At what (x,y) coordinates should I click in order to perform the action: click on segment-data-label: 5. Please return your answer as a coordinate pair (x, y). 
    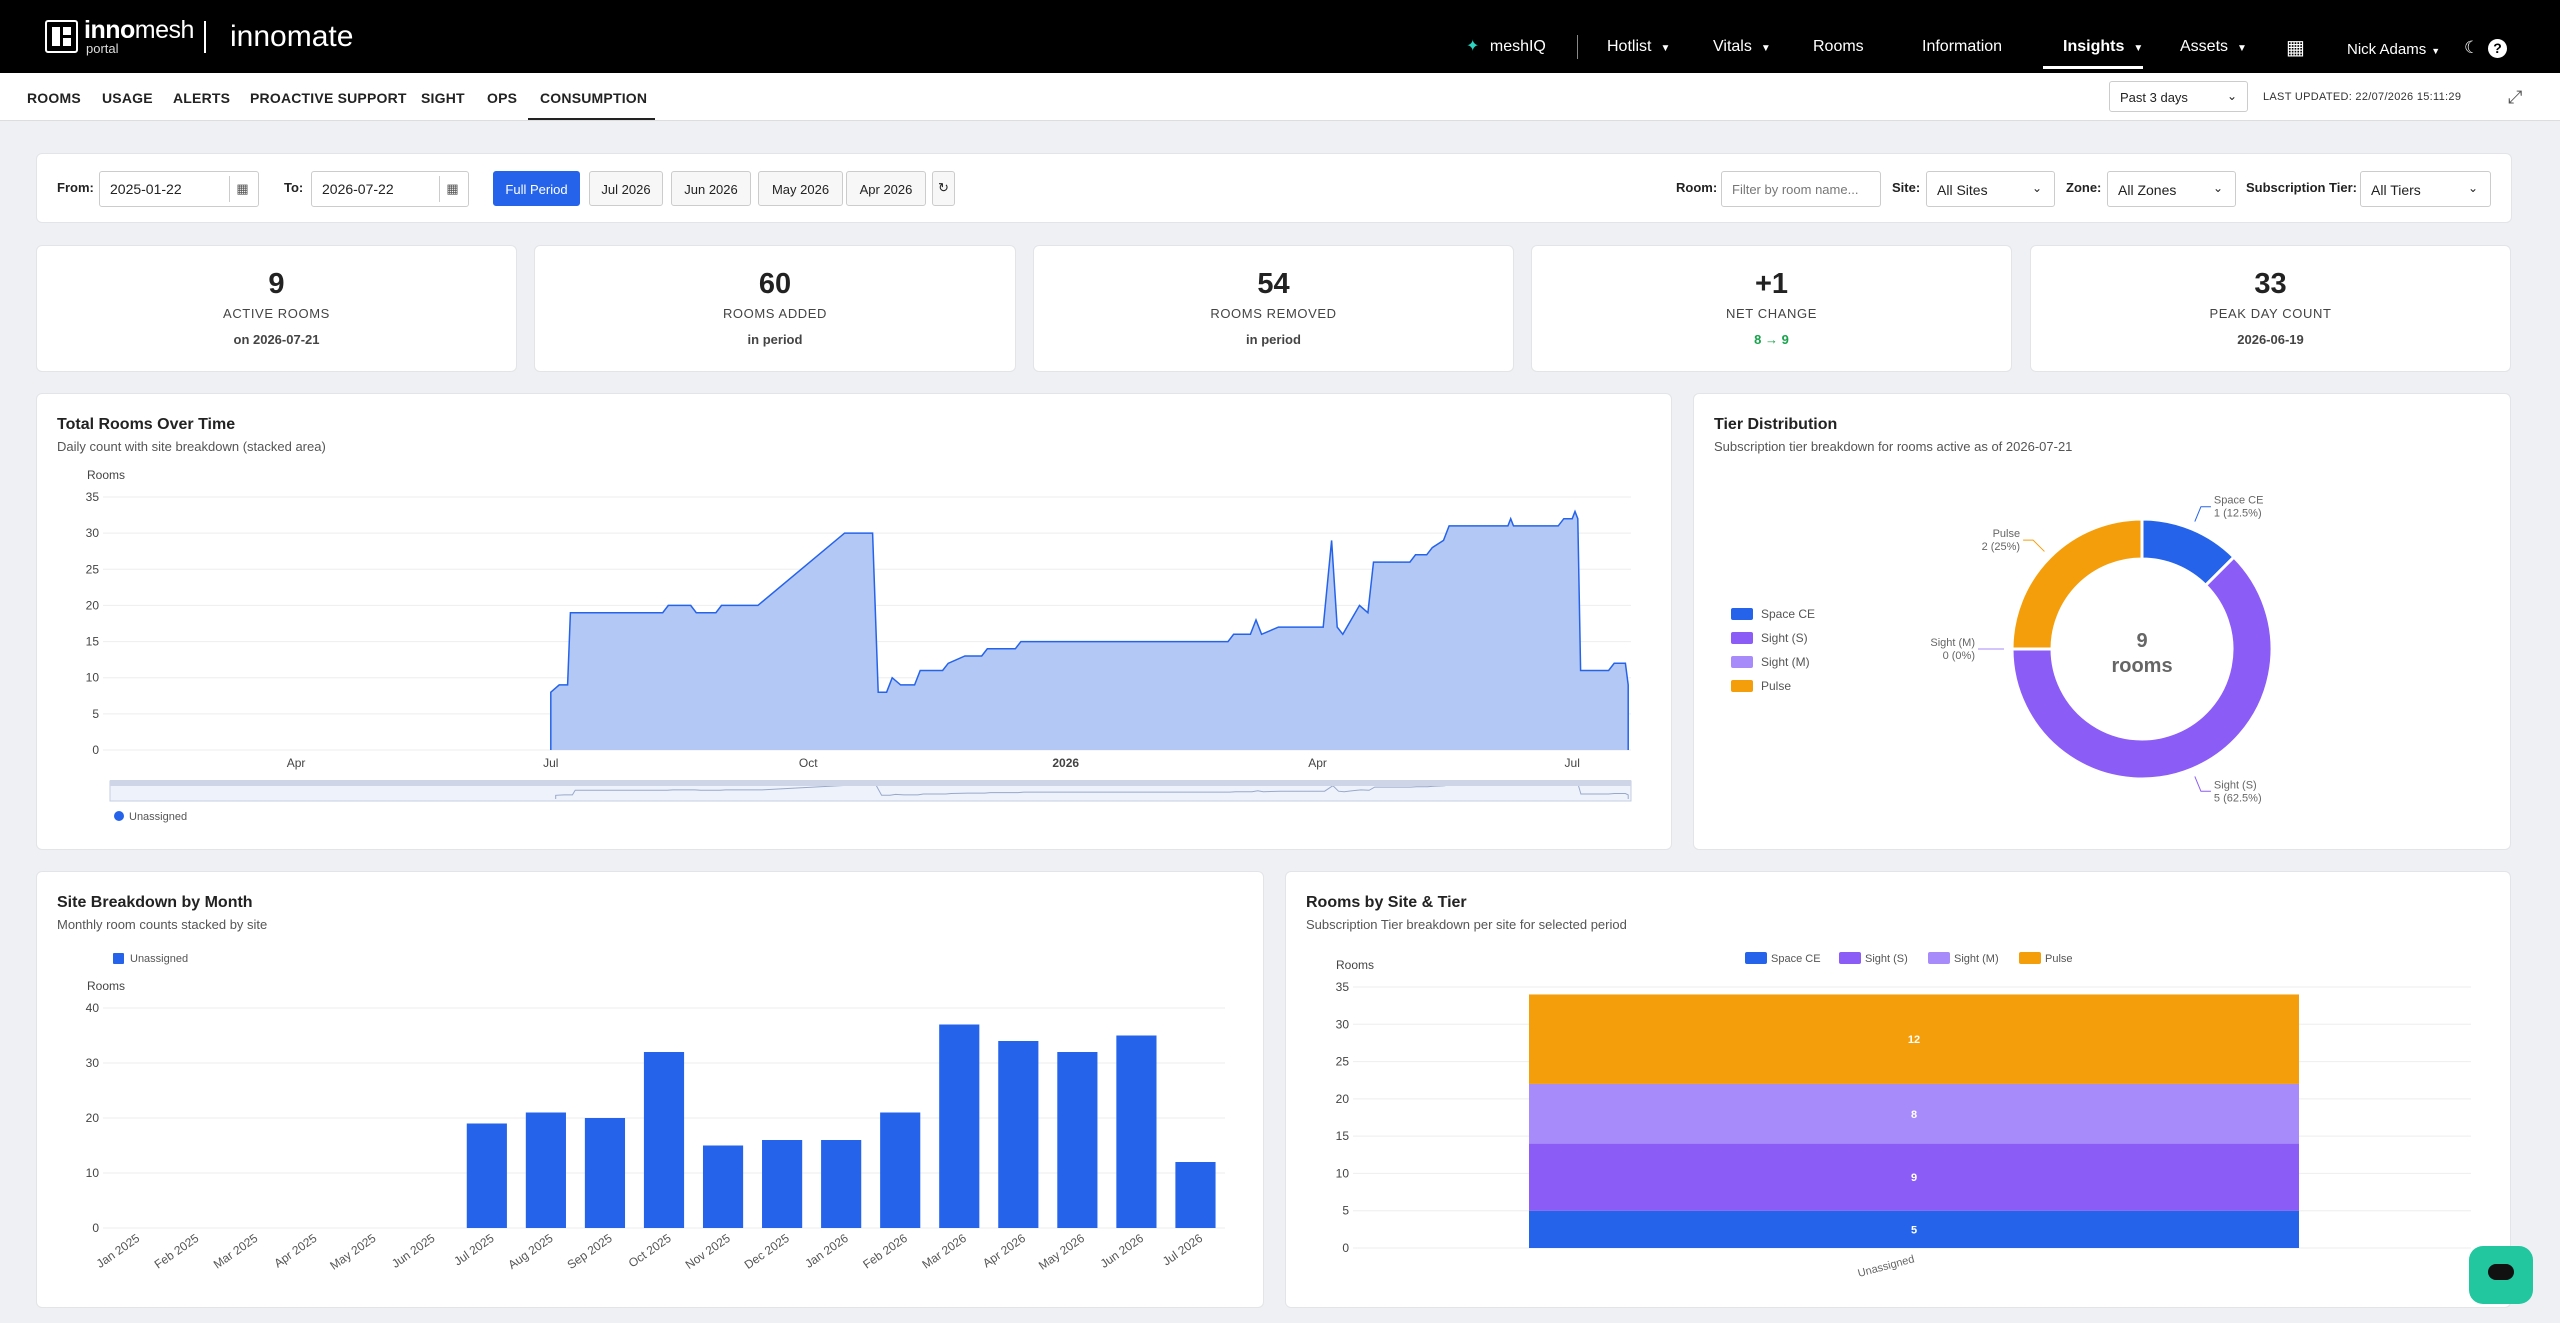
    Looking at the image, I should click on (1914, 1230).